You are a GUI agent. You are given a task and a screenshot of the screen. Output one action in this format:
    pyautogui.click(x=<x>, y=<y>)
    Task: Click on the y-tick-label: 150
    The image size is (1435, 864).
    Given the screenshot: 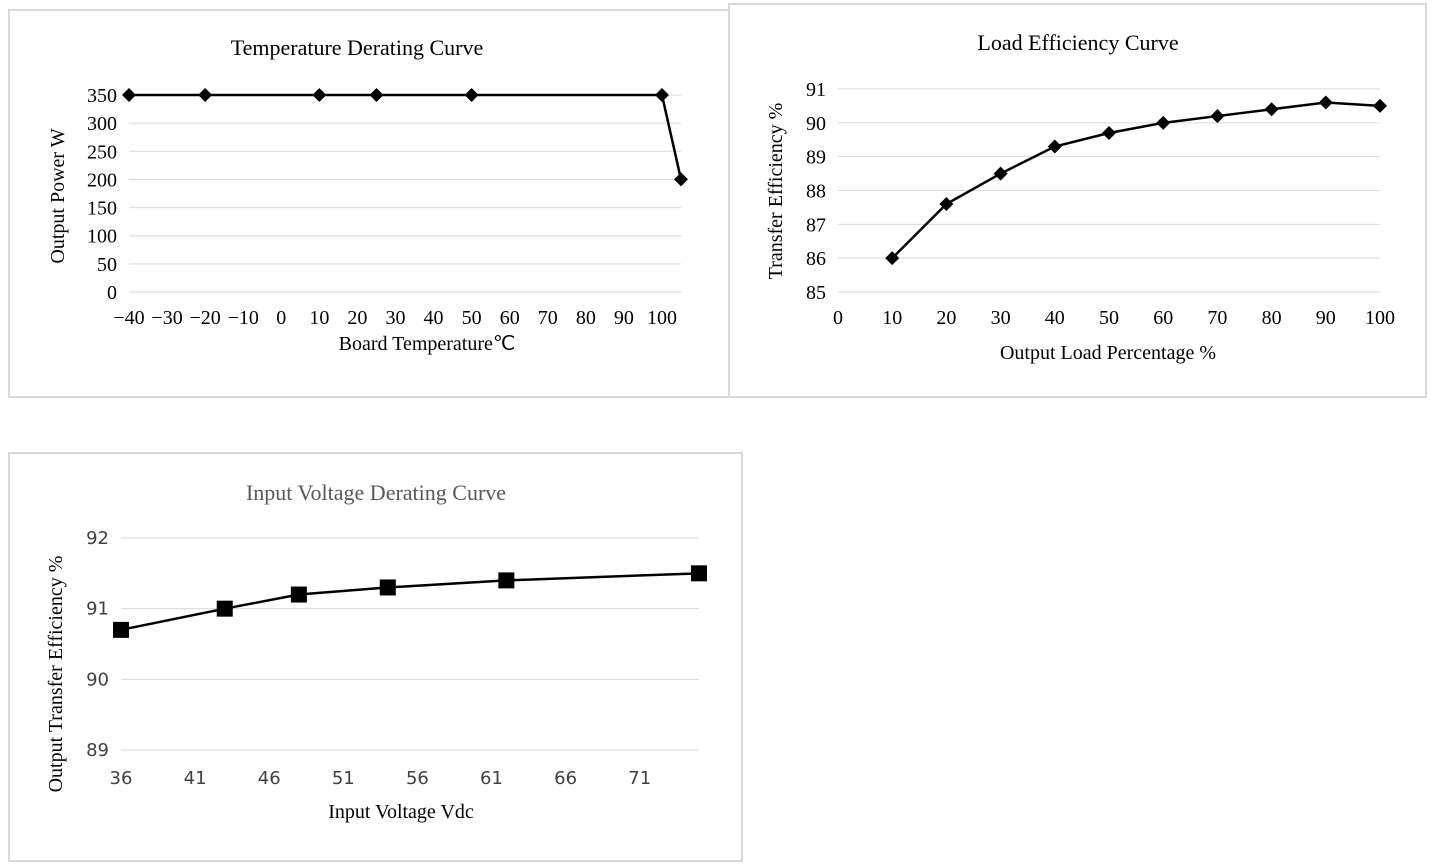 What is the action you would take?
    pyautogui.click(x=102, y=209)
    